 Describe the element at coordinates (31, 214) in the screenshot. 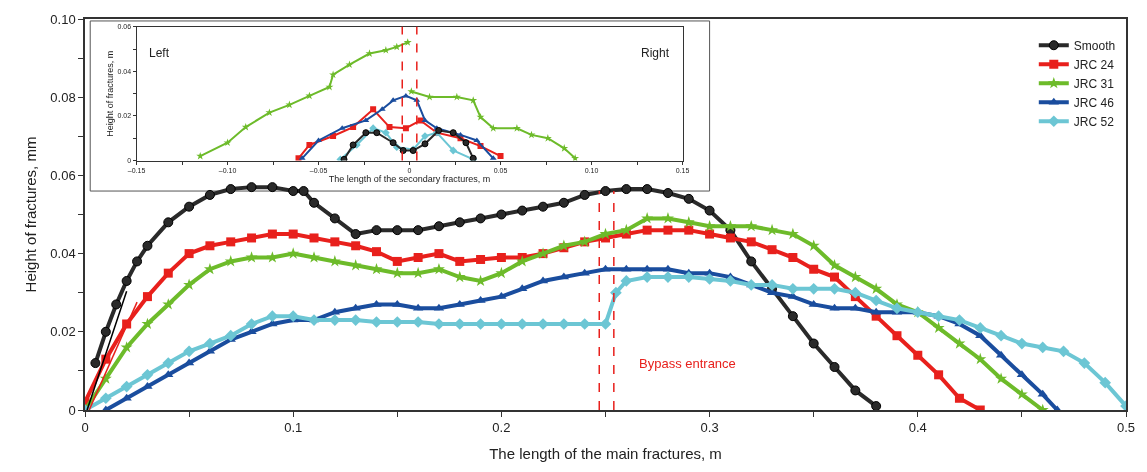

I see `y-axis-title: Height of fractures, mm` at that location.